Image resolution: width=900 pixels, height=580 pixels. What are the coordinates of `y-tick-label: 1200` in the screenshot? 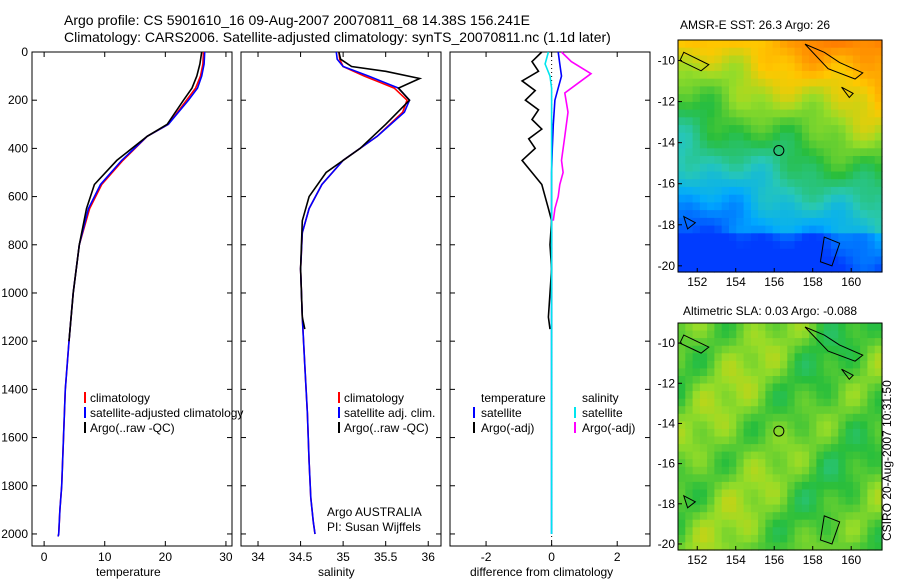 It's located at (14, 341).